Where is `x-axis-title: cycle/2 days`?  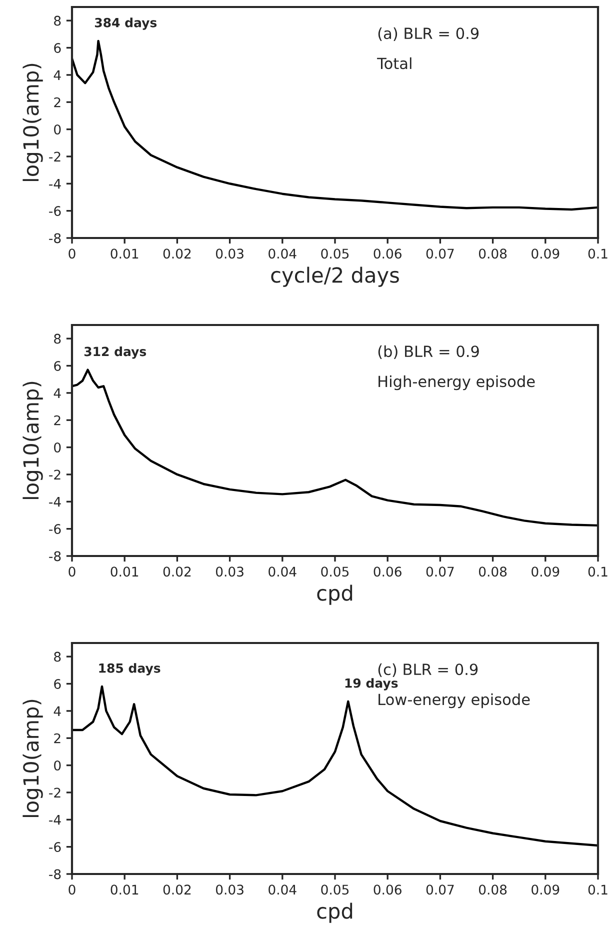 x-axis-title: cycle/2 days is located at coordinates (335, 276).